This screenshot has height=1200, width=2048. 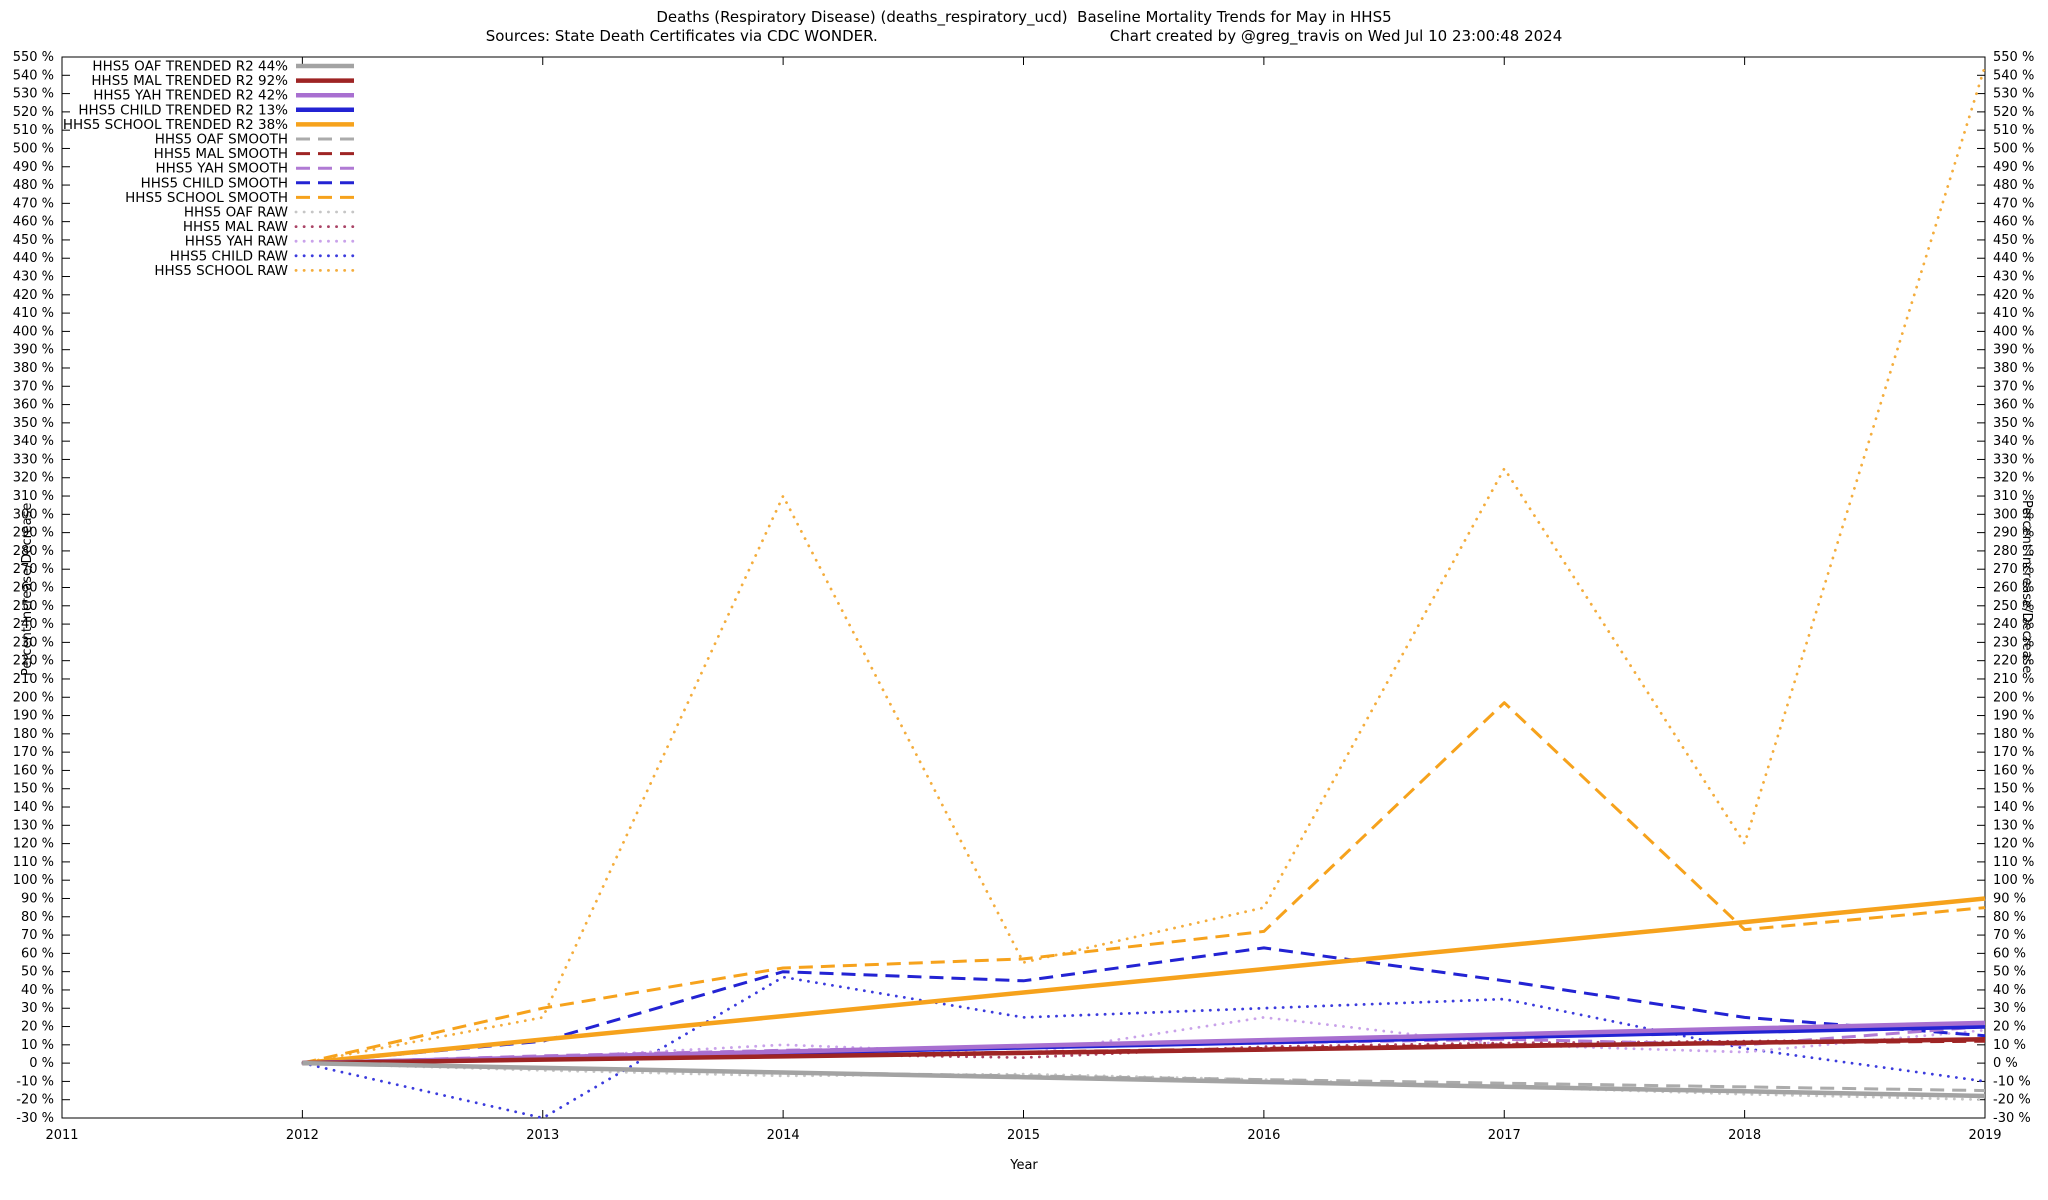 What do you see at coordinates (2013, 368) in the screenshot?
I see `y-tick-label-right: 380 %` at bounding box center [2013, 368].